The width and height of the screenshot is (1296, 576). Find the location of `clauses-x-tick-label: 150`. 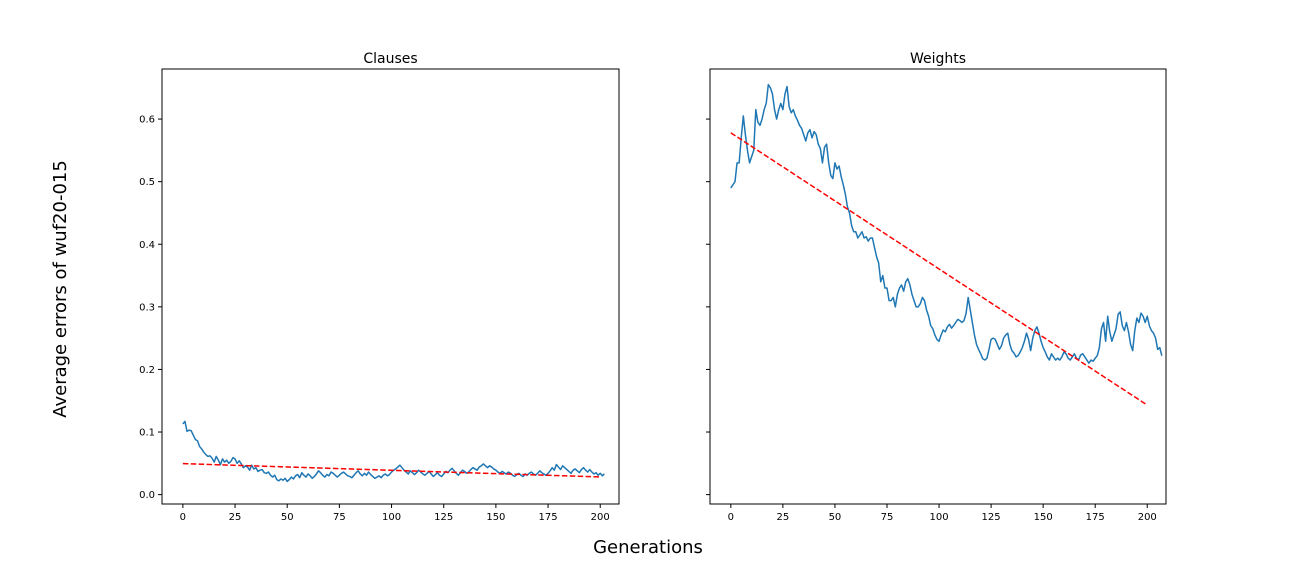

clauses-x-tick-label: 150 is located at coordinates (495, 517).